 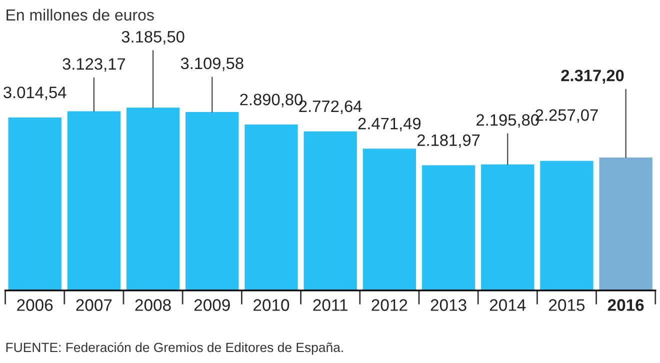 What do you see at coordinates (389, 125) in the screenshot?
I see `data-label: 2.471,49` at bounding box center [389, 125].